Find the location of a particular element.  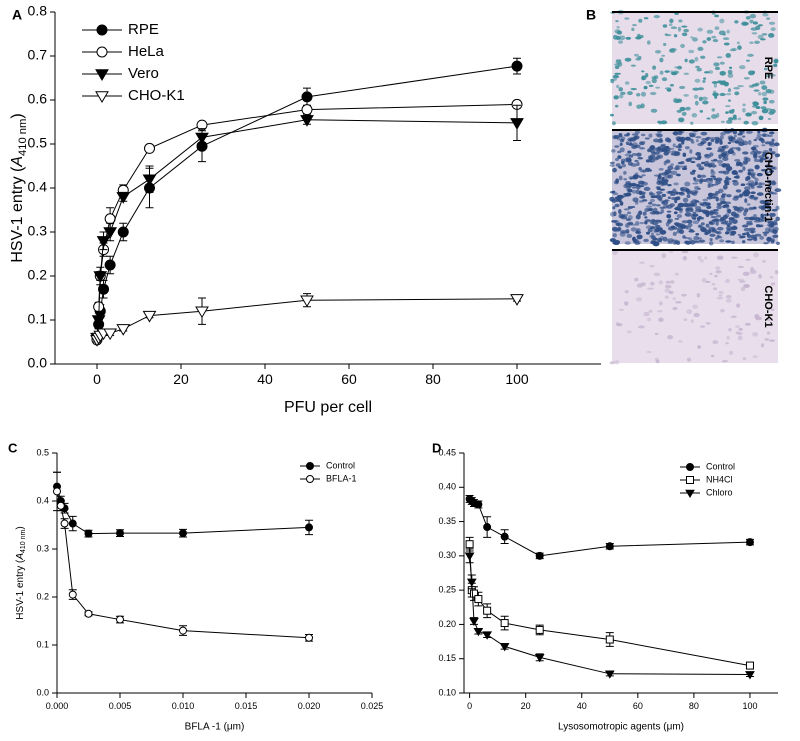

y-tick-label: 0.4 is located at coordinates (42, 500).